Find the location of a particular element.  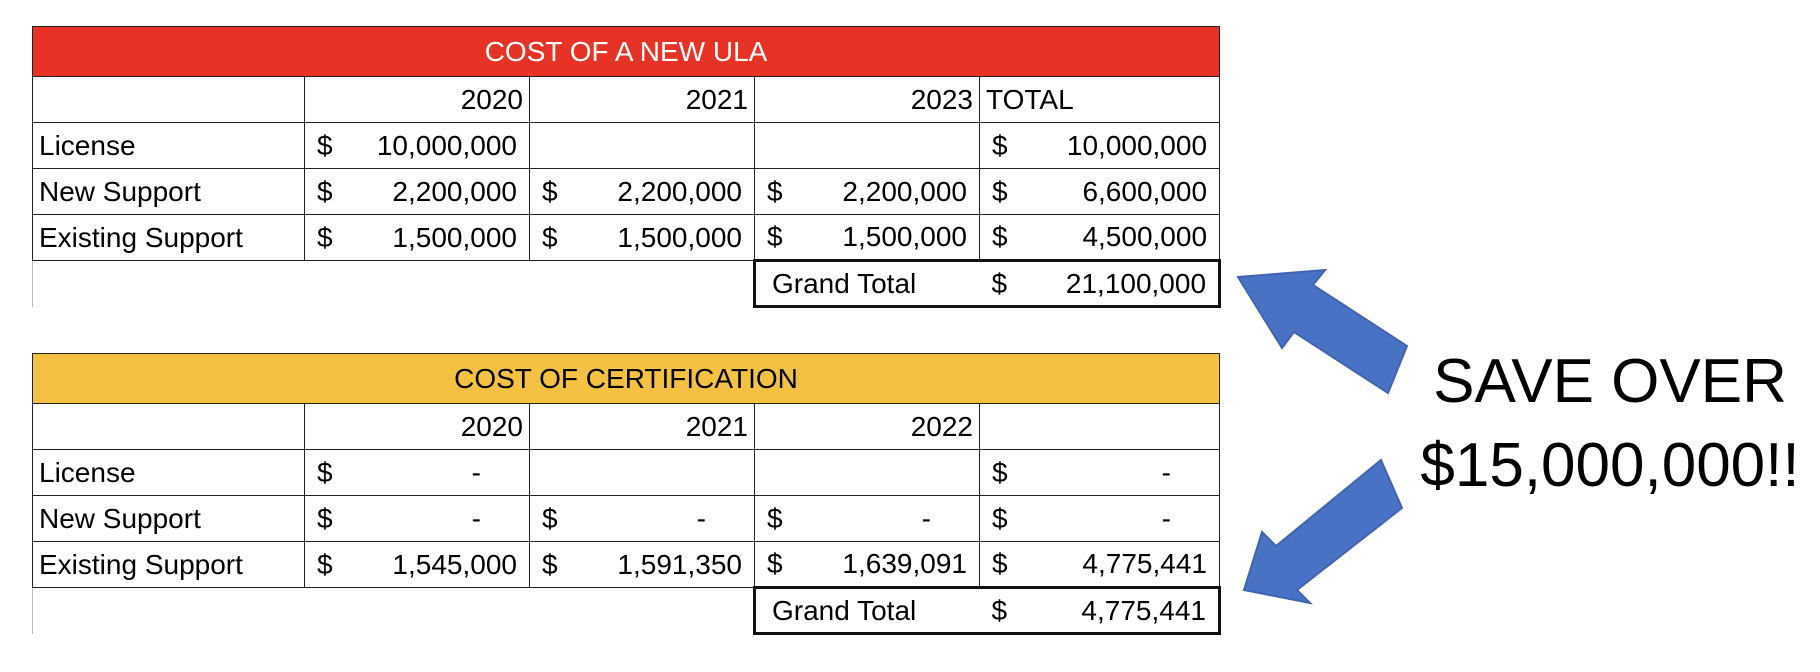

value-cell: $1,545,000 is located at coordinates (417, 564).